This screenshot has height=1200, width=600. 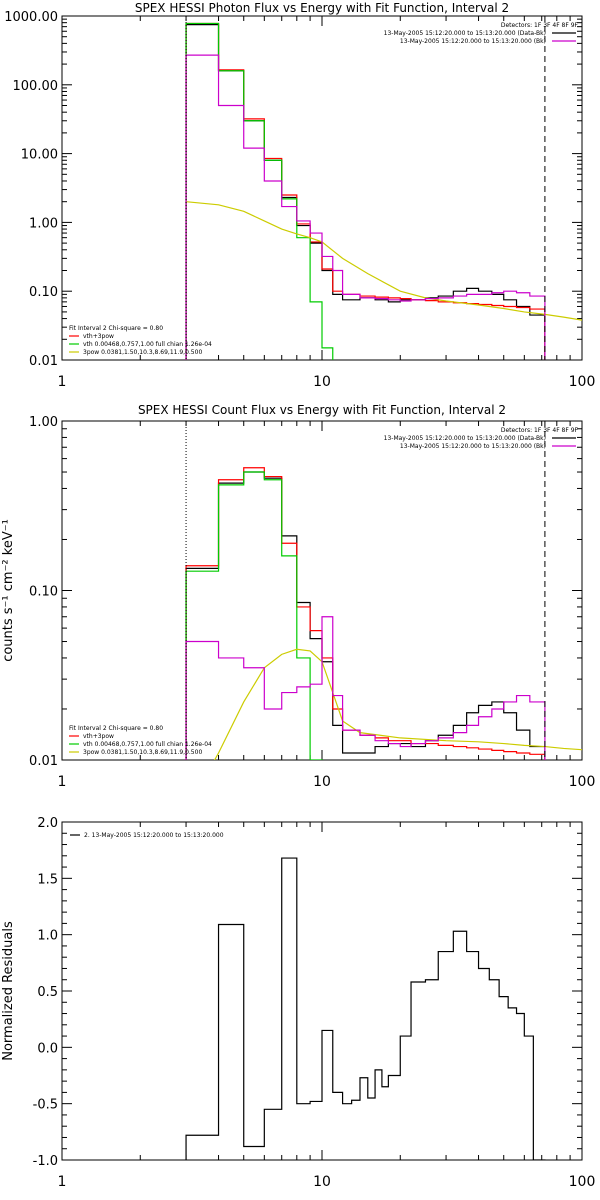 I want to click on y-tick-label: -1.0, so click(x=45, y=1161).